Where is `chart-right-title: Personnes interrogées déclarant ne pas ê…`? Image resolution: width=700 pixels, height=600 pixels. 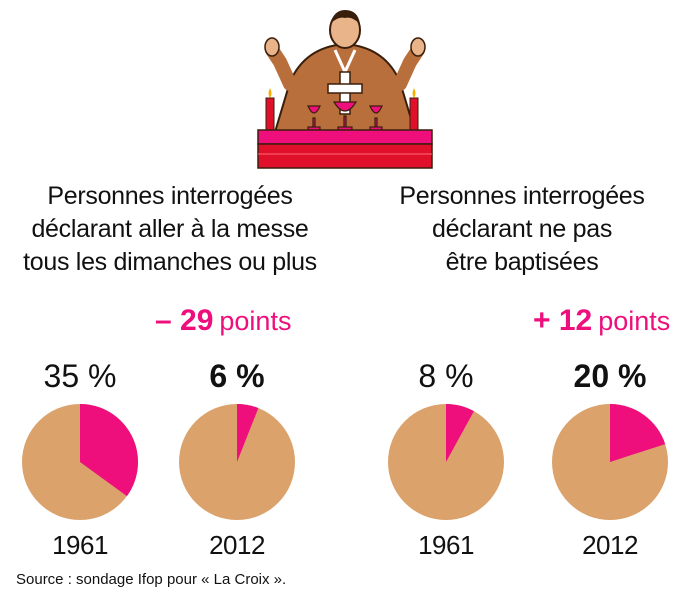 chart-right-title: Personnes interrogées déclarant ne pas ê… is located at coordinates (522, 229).